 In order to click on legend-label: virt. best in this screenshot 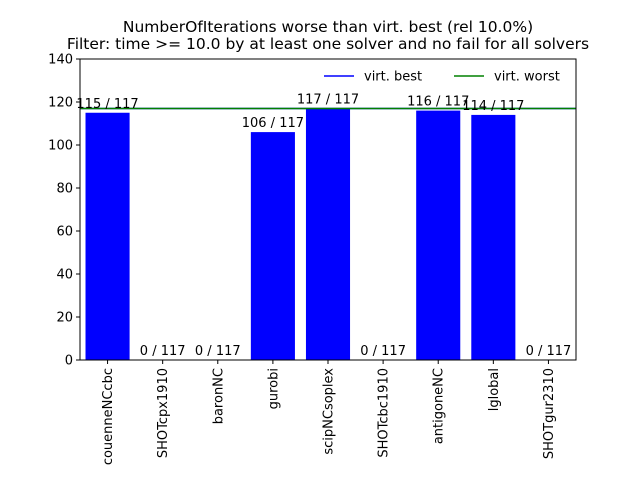, I will do `click(393, 77)`.